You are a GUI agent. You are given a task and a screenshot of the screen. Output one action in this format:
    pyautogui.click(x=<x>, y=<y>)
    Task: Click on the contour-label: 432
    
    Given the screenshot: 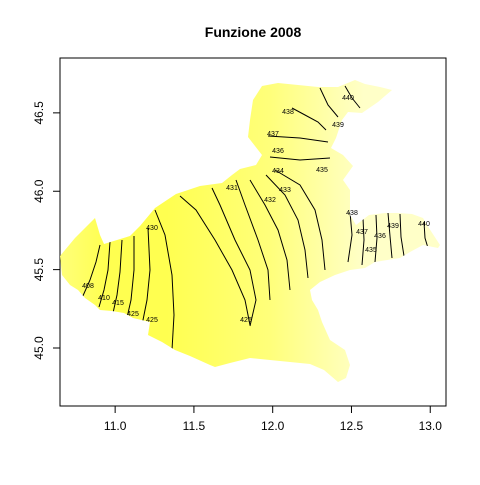 What is the action you would take?
    pyautogui.click(x=270, y=200)
    